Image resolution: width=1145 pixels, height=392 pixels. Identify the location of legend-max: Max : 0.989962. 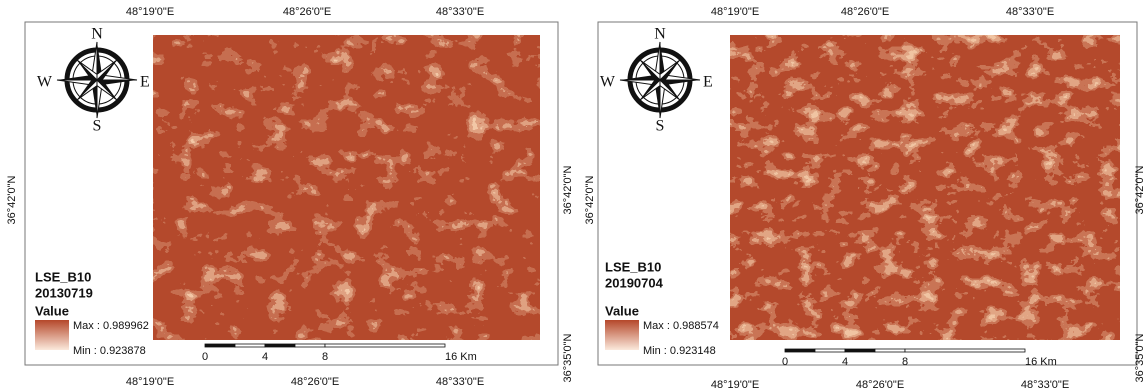
(111, 326).